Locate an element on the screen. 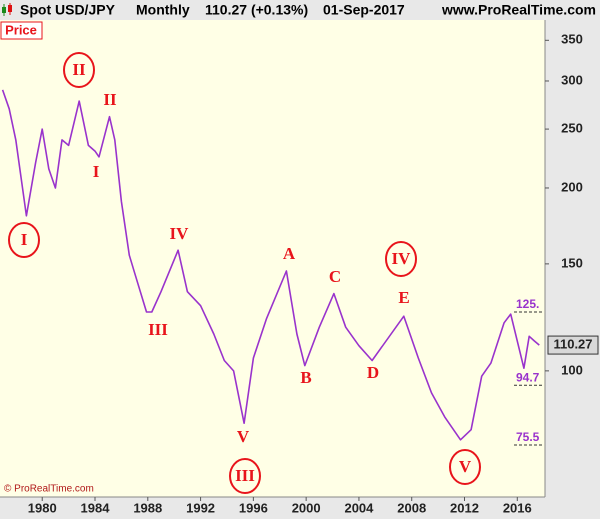  y-tick-label: 100 is located at coordinates (572, 369).